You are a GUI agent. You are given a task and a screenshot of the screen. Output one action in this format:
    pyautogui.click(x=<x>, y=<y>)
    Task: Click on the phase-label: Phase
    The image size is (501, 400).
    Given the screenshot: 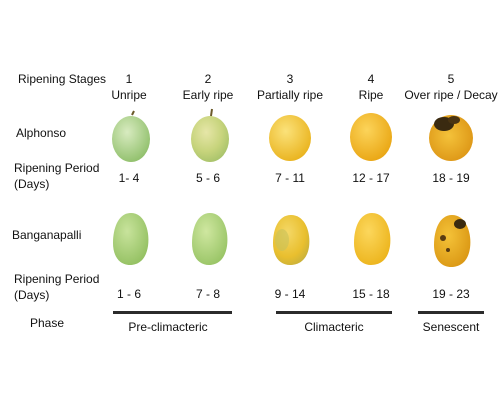 What is the action you would take?
    pyautogui.click(x=47, y=323)
    